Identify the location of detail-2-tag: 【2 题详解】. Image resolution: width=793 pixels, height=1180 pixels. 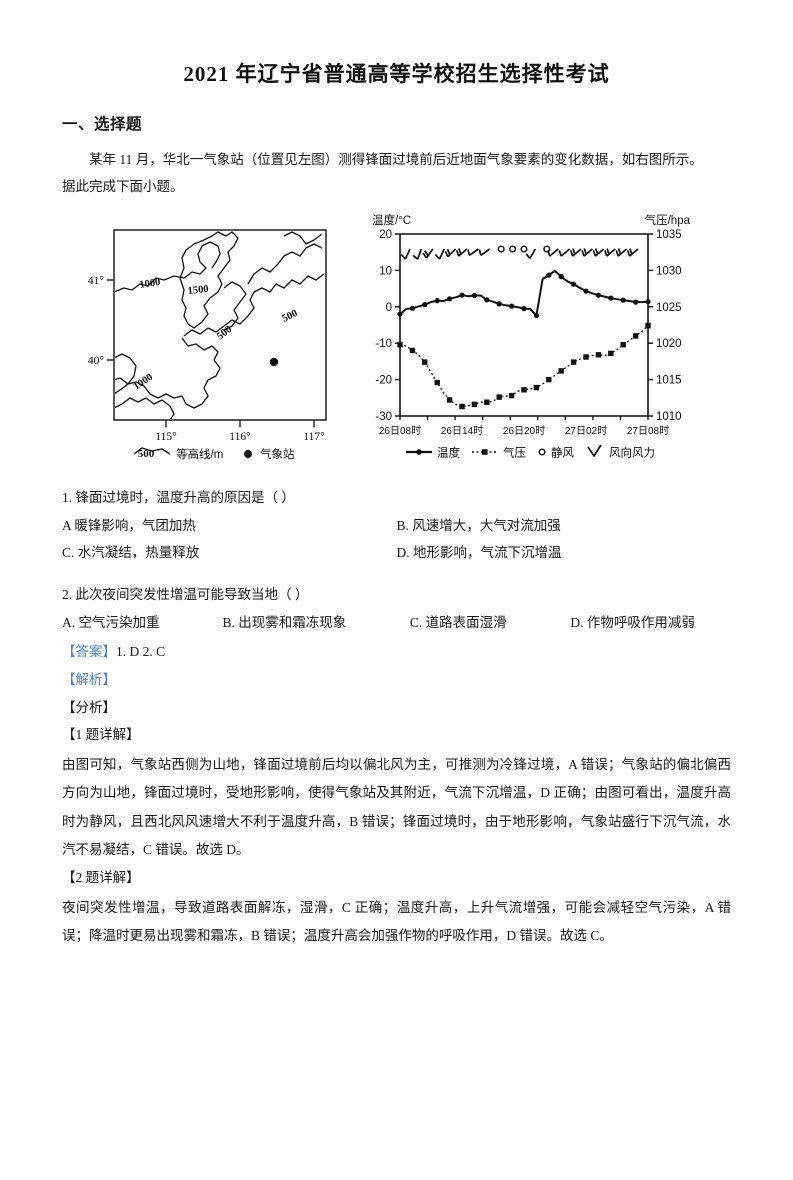
(101, 878).